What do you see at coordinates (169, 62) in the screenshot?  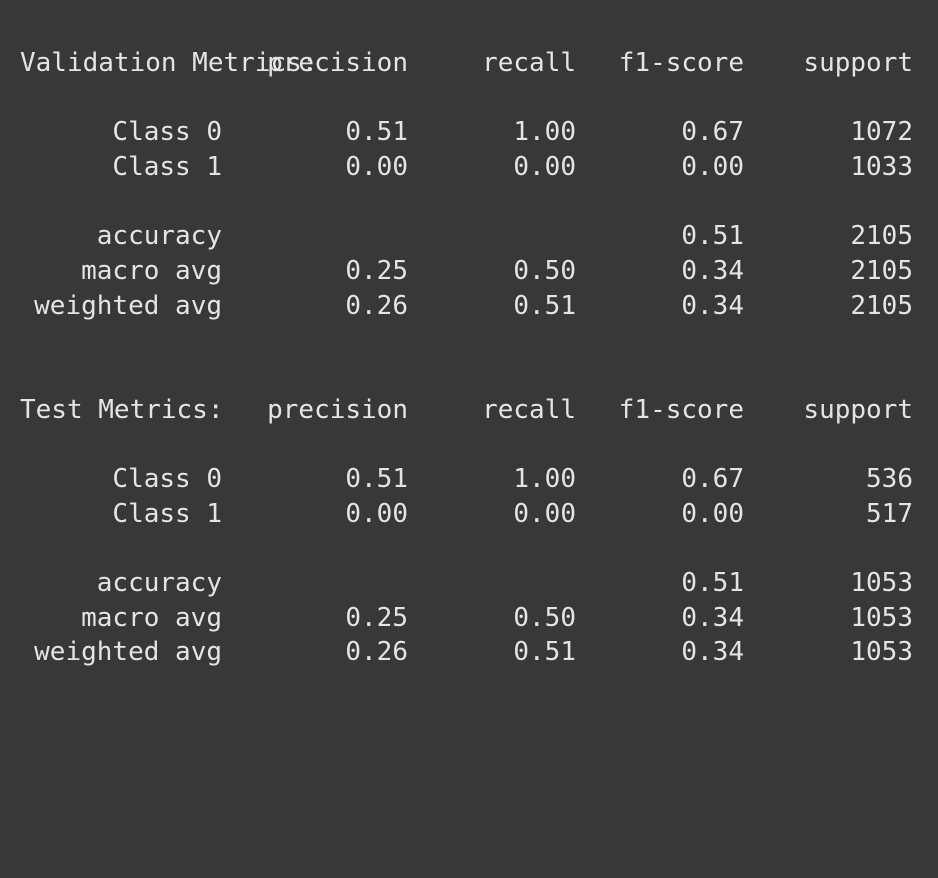 I see `report-title: Validation Metrics:` at bounding box center [169, 62].